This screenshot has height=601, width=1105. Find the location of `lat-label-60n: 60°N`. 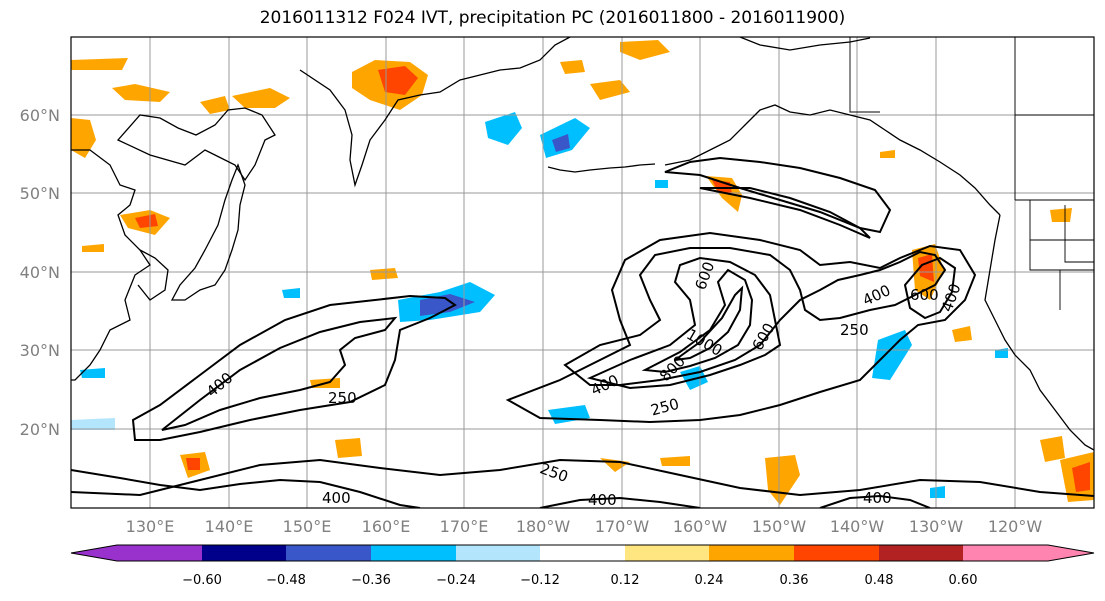

lat-label-60n: 60°N is located at coordinates (40, 115).